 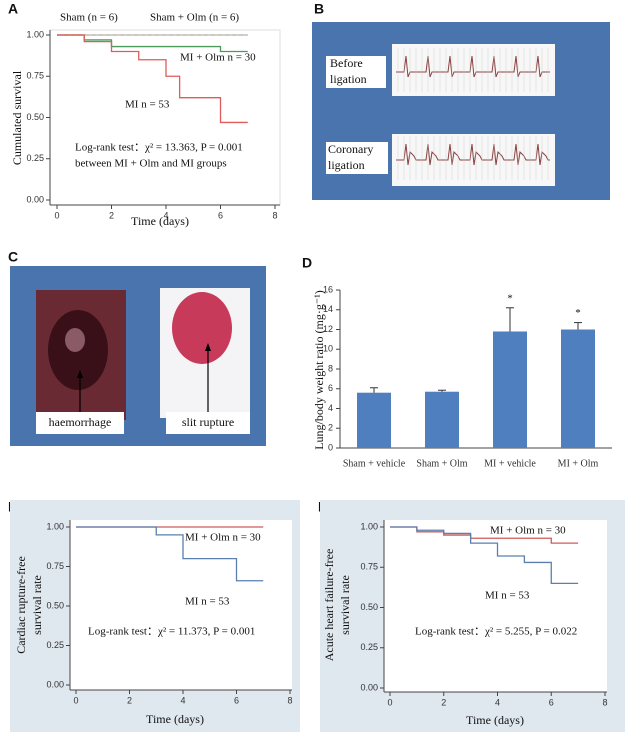 I want to click on ecg-traces, so click(x=473, y=114).